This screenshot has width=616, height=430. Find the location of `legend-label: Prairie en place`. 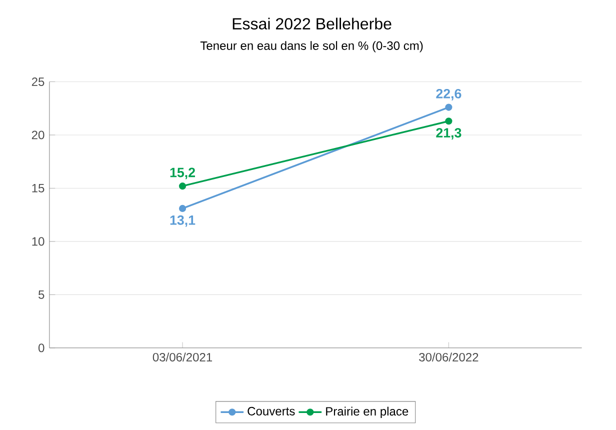

legend-label: Prairie en place is located at coordinates (367, 412).